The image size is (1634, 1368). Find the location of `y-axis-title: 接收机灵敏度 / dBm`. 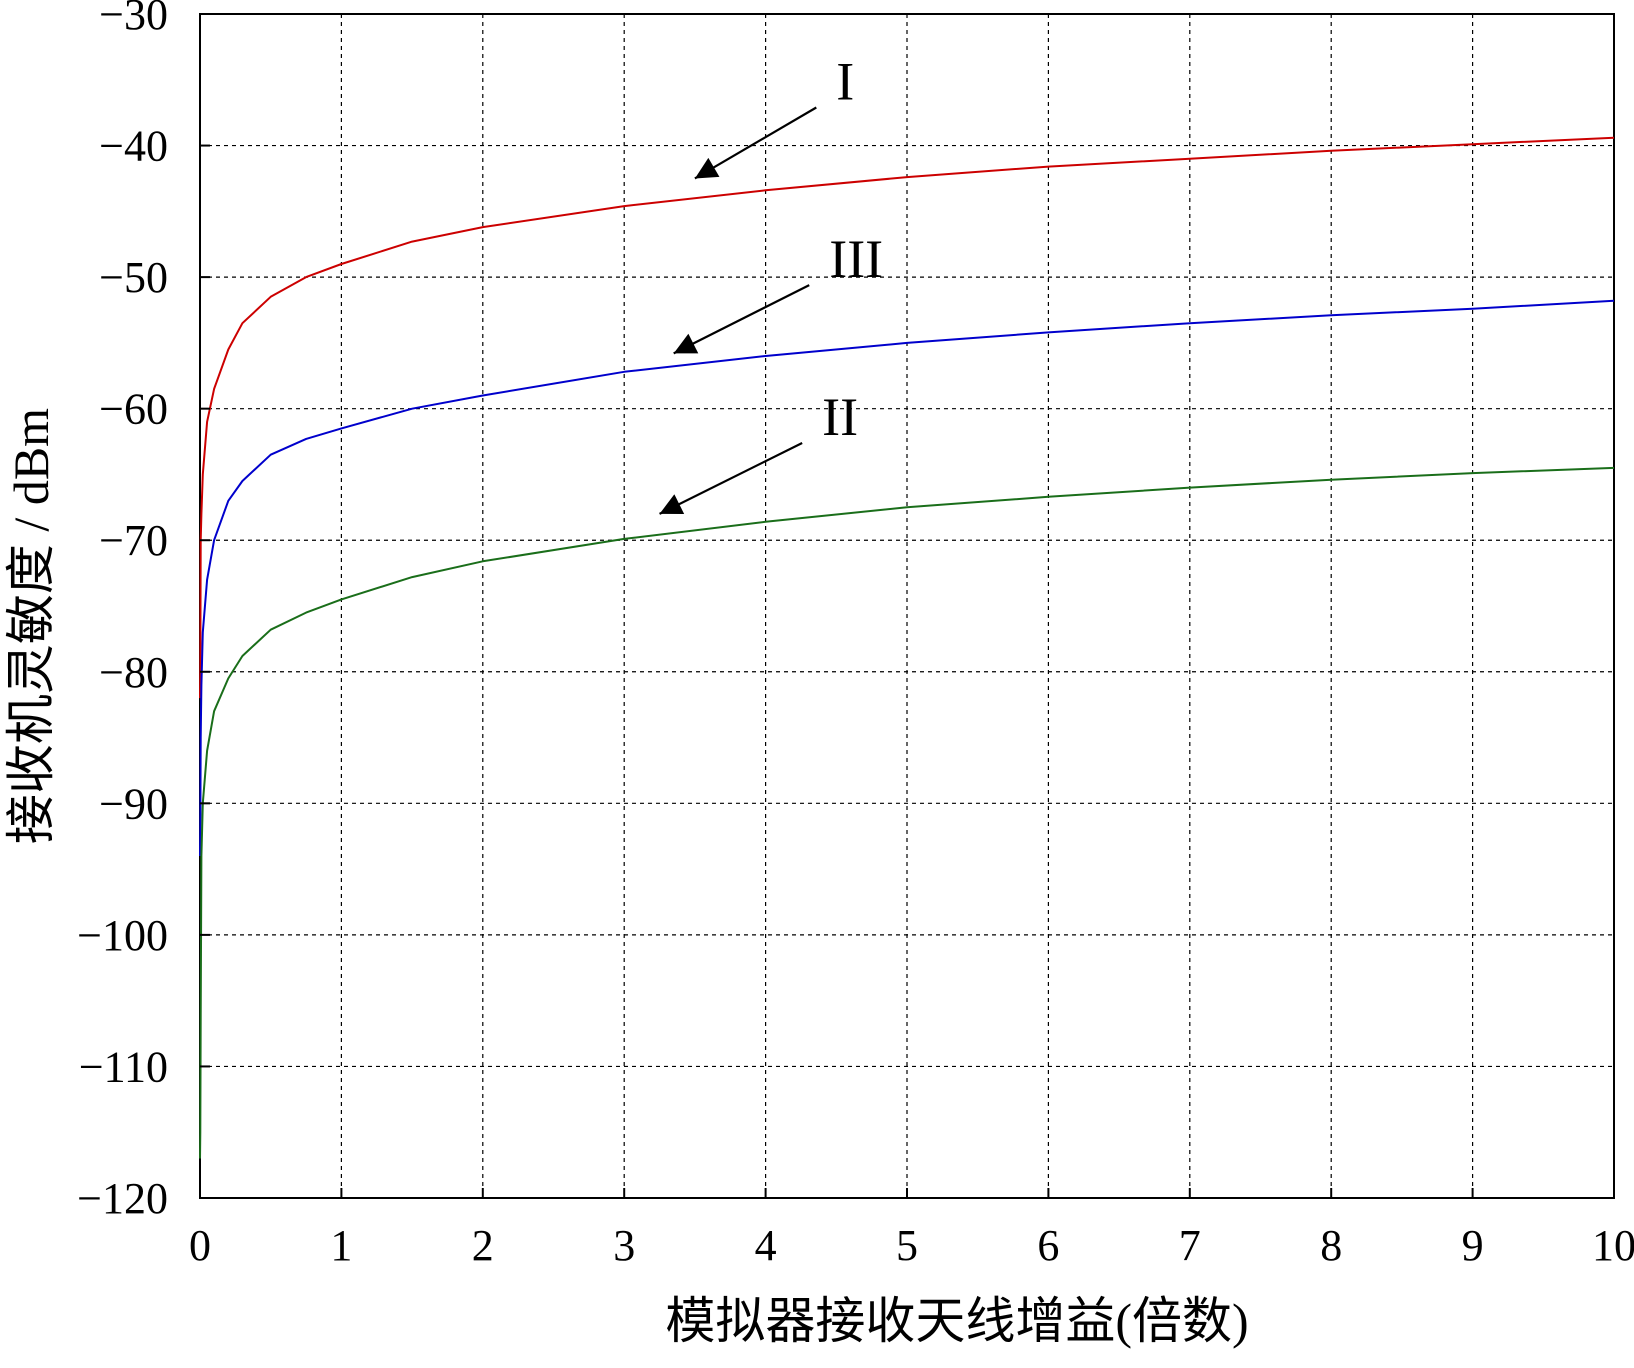

y-axis-title: 接收机灵敏度 / dBm is located at coordinates (31, 626).